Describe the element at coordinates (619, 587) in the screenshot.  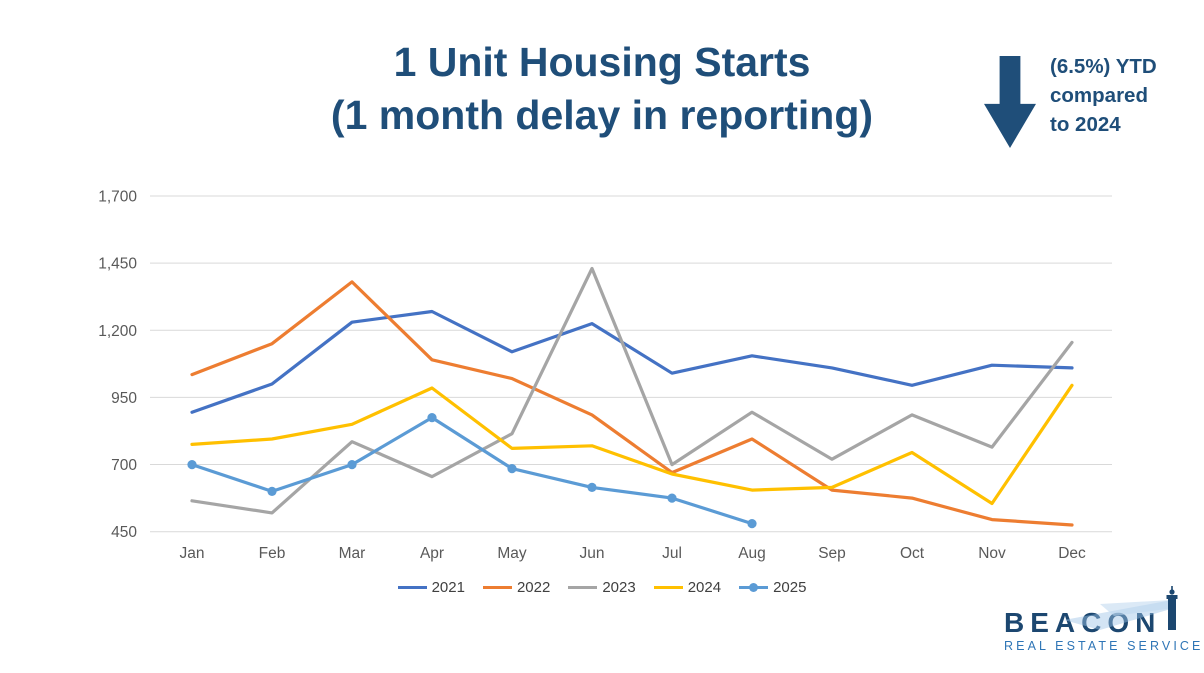
I see `legend-label-2023: 2023` at that location.